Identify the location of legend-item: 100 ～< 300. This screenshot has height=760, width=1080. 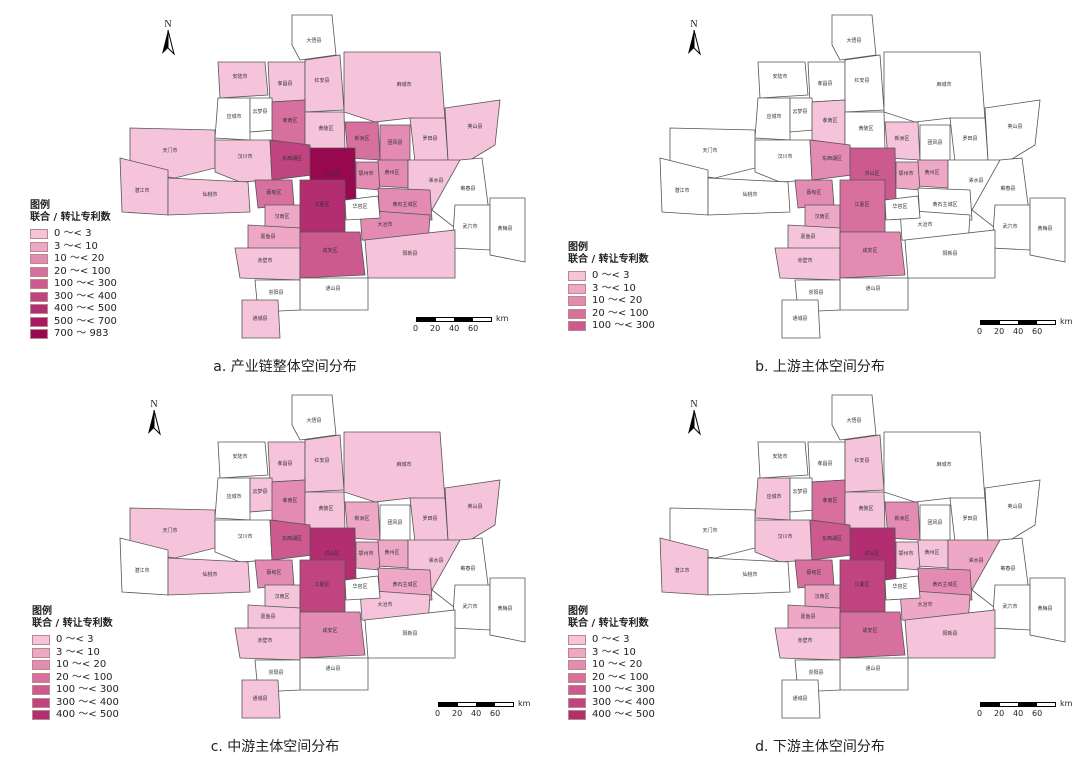
(73, 284).